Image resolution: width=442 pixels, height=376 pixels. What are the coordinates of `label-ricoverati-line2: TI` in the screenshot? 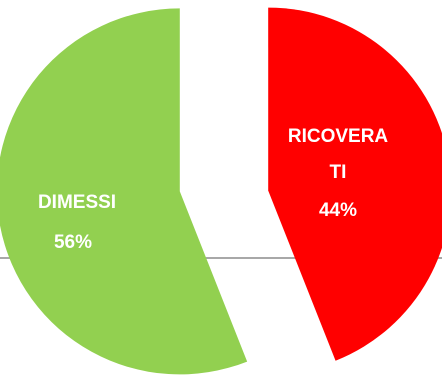 It's located at (338, 172).